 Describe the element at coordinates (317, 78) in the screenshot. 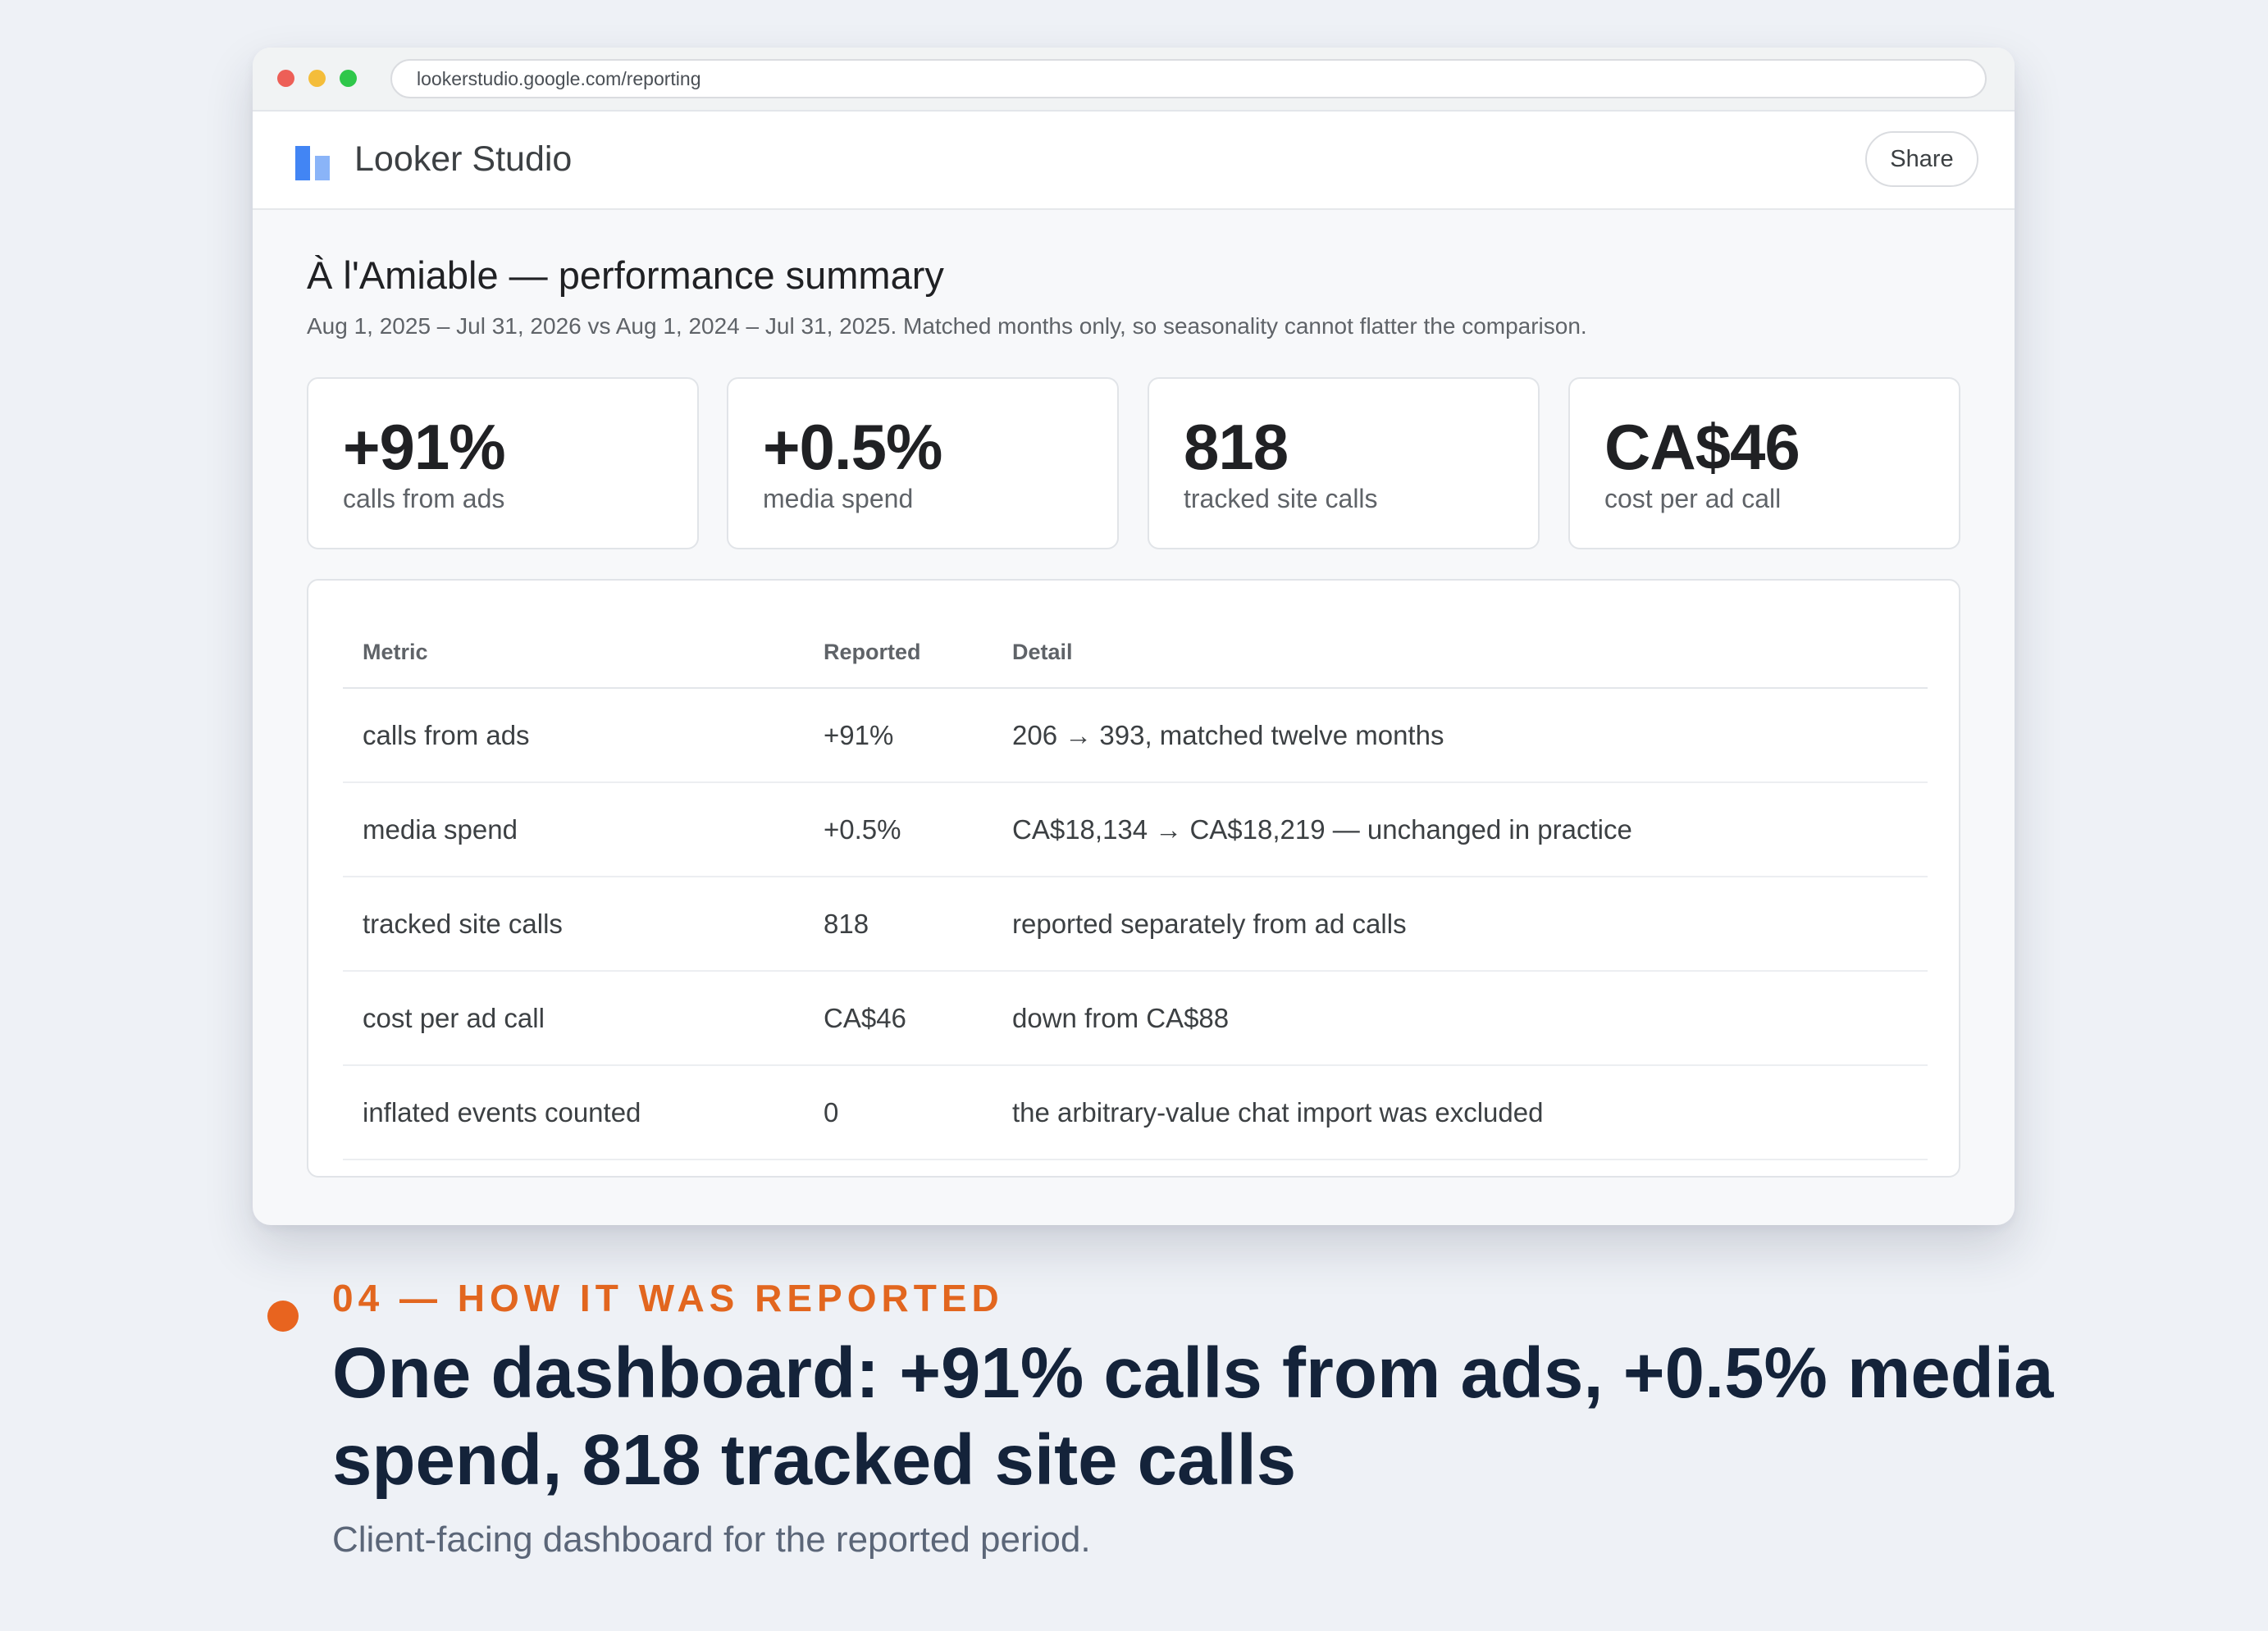

I see `minimize-window-button` at that location.